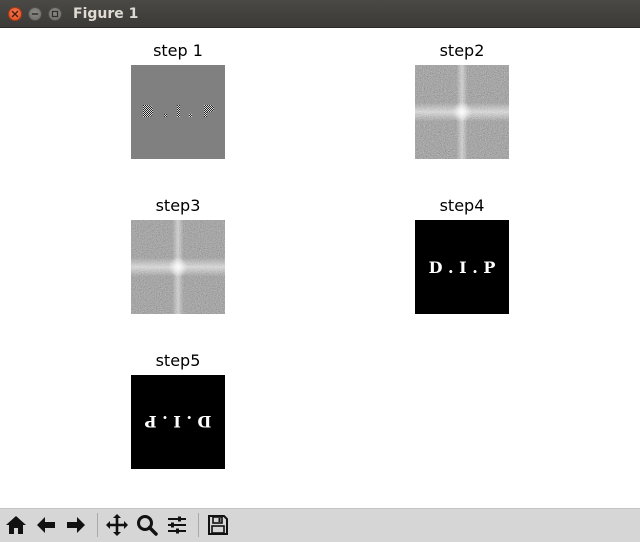 The image size is (640, 542). I want to click on zoom-icon, so click(147, 525).